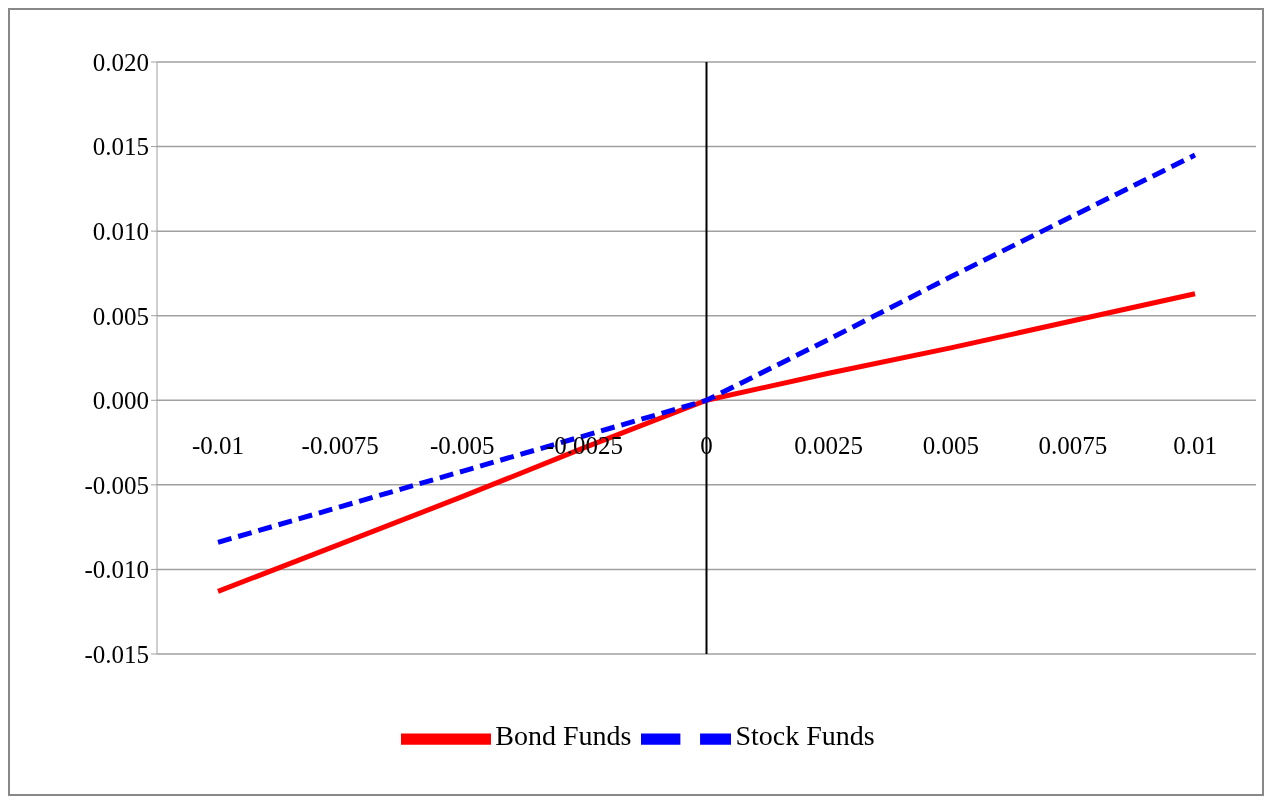 Image resolution: width=1272 pixels, height=804 pixels. Describe the element at coordinates (120, 232) in the screenshot. I see `y-tick-label: 0.010` at that location.